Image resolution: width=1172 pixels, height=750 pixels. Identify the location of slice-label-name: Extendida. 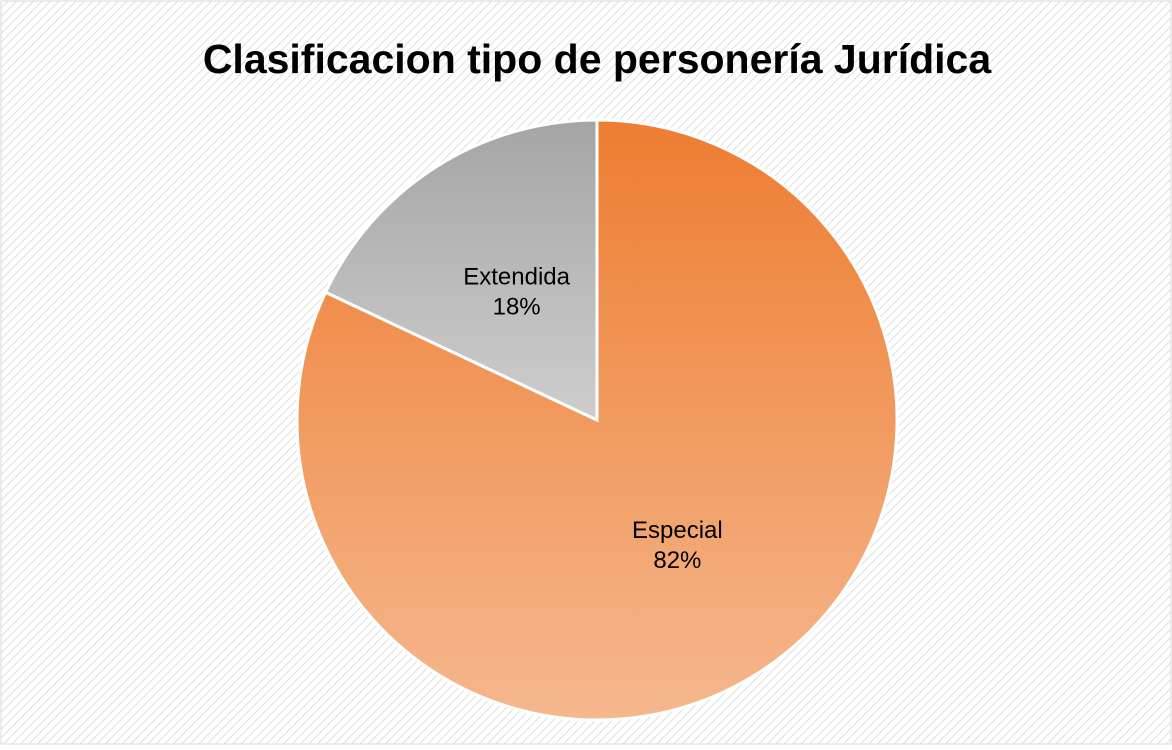
(516, 277).